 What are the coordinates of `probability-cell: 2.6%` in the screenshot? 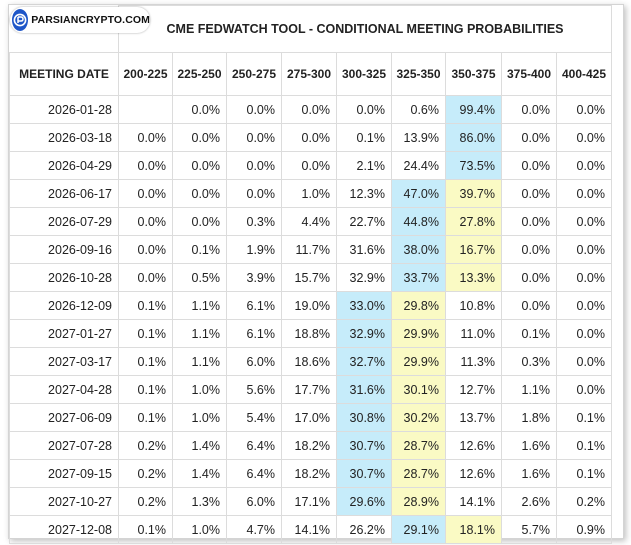 It's located at (529, 501).